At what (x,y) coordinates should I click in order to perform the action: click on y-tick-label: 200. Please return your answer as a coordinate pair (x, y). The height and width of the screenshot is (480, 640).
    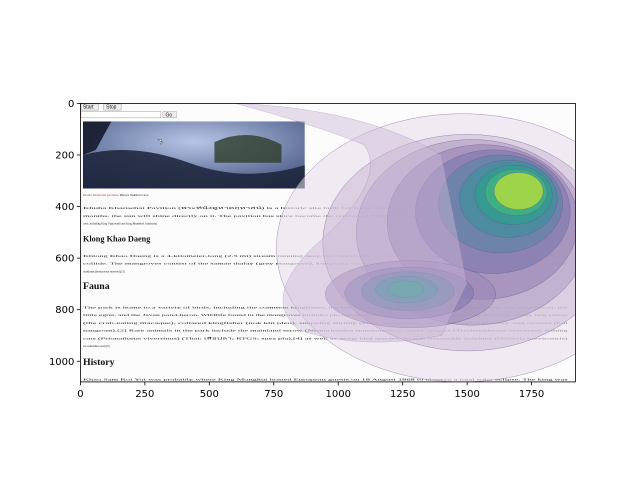
    Looking at the image, I should click on (64, 155).